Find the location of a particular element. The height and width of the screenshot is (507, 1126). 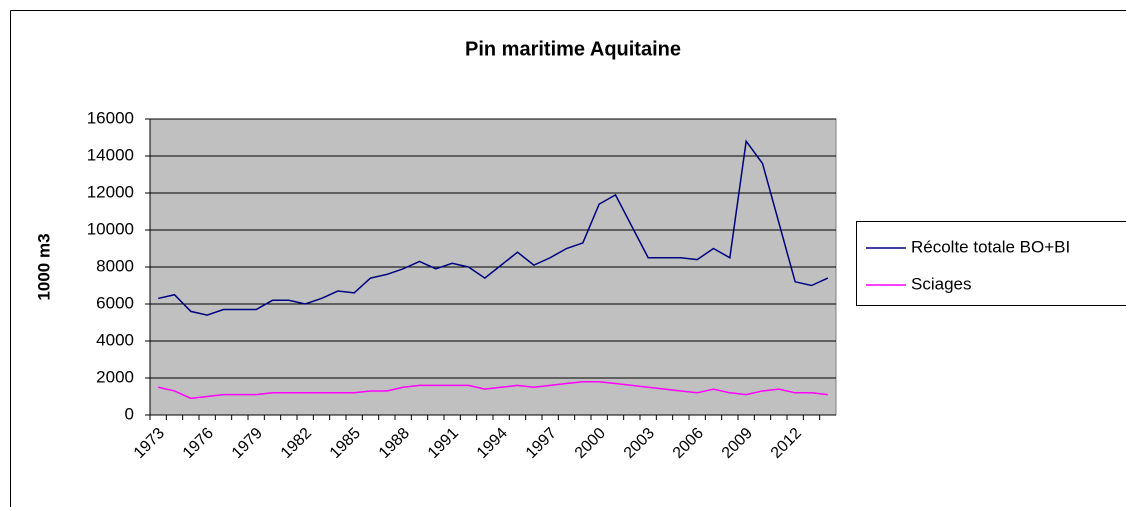

x-tick-label: 1973 is located at coordinates (149, 443).